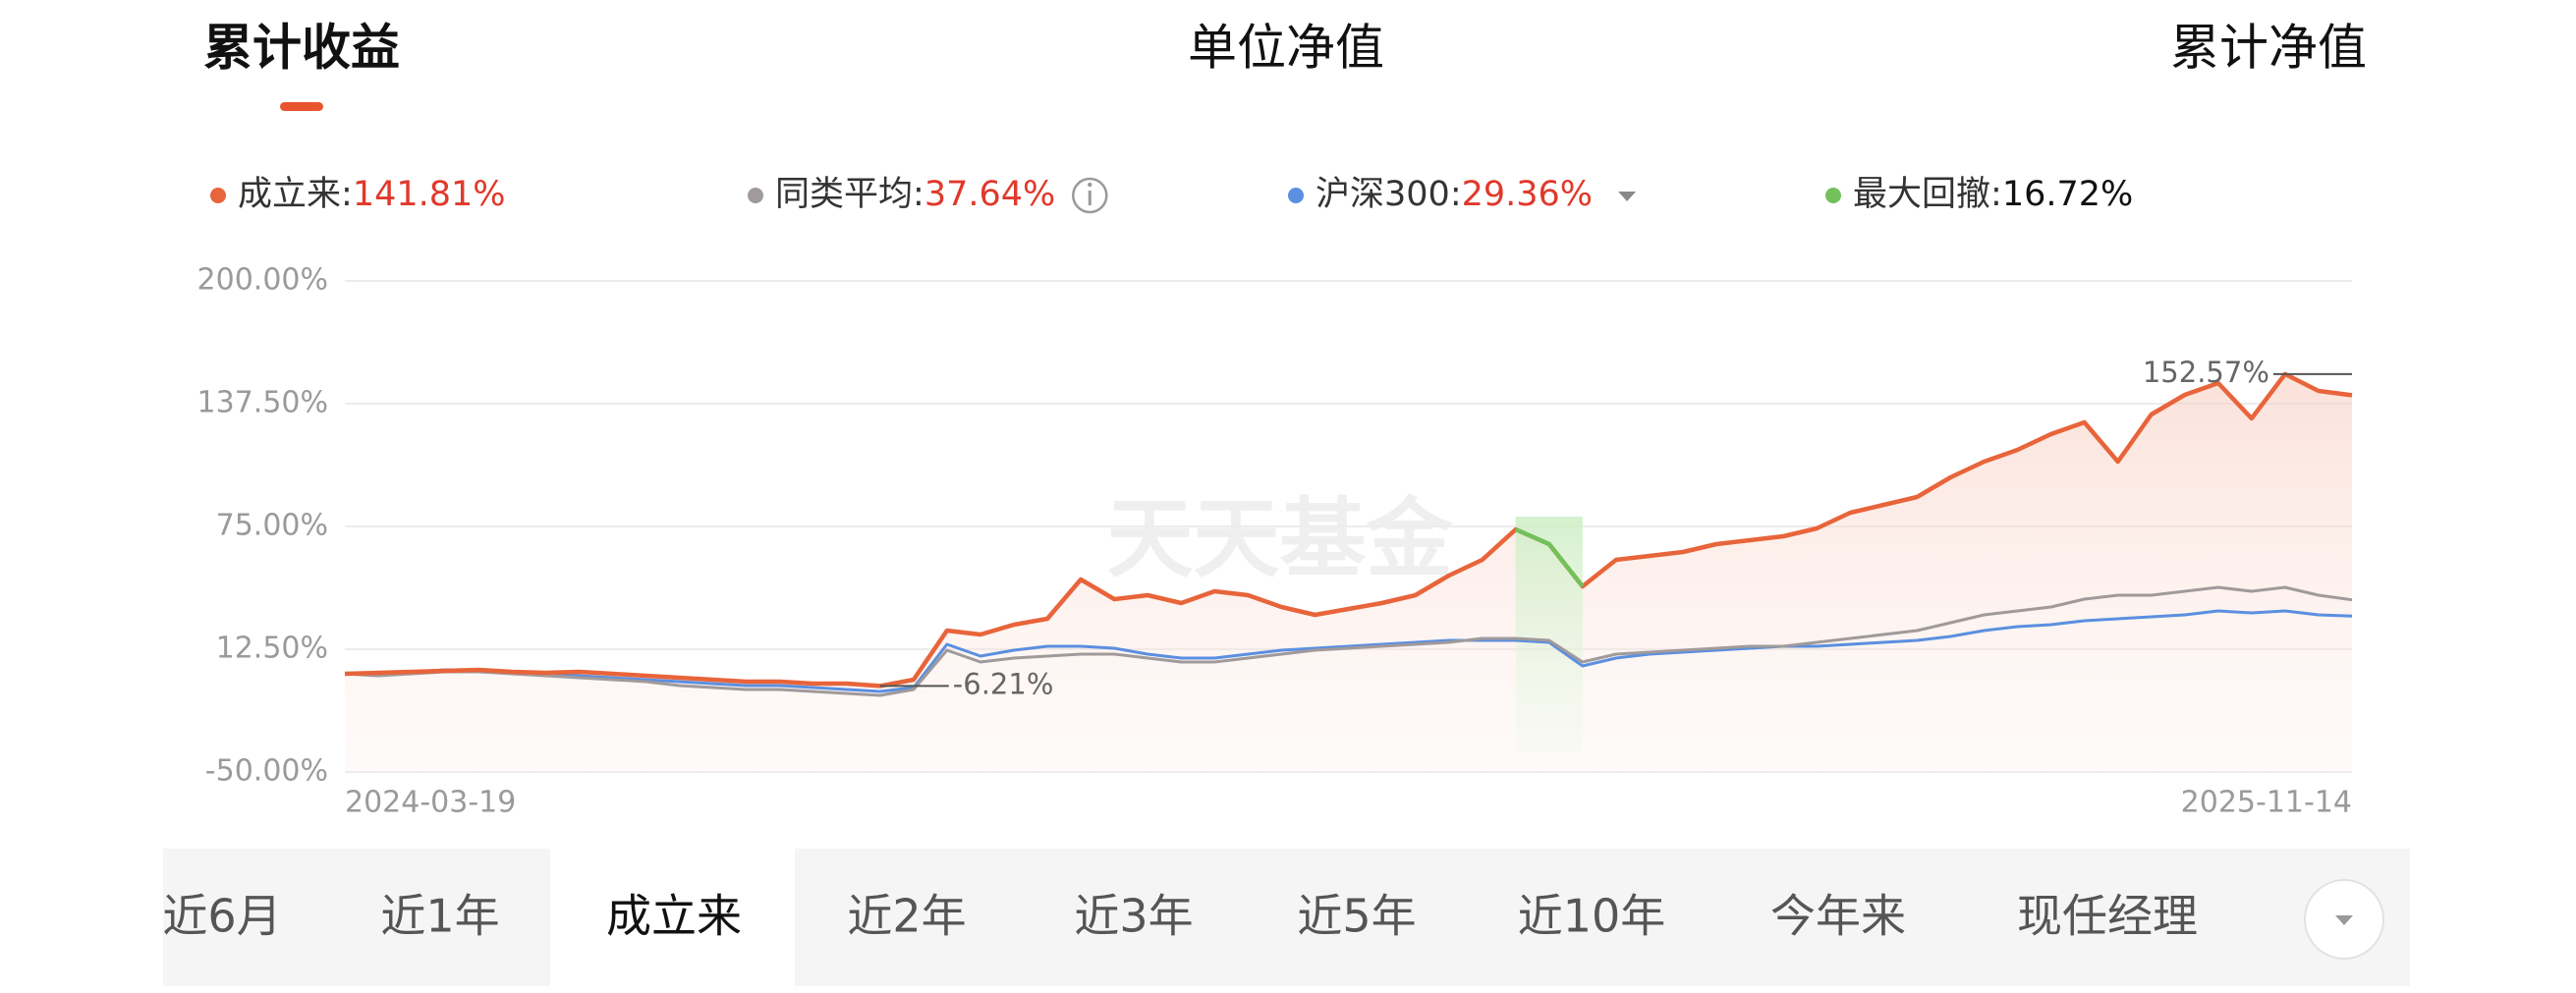  I want to click on legend-value: 37.64%, so click(989, 195).